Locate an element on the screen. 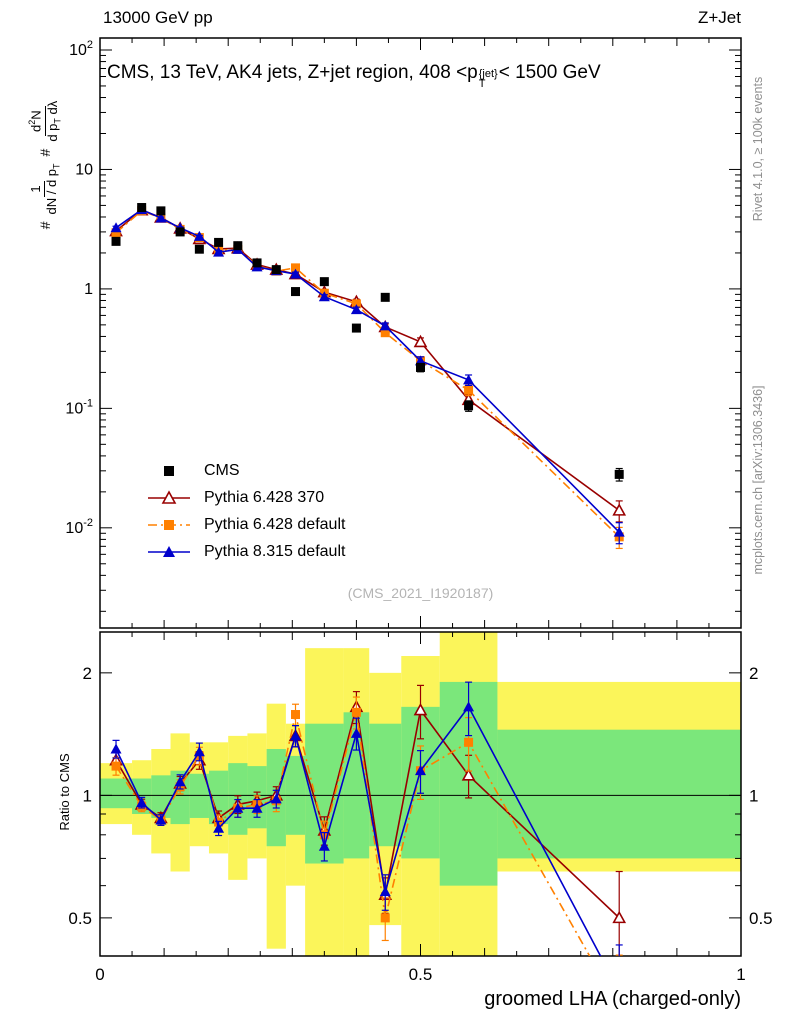  pt-subscript: T is located at coordinates (482, 84).